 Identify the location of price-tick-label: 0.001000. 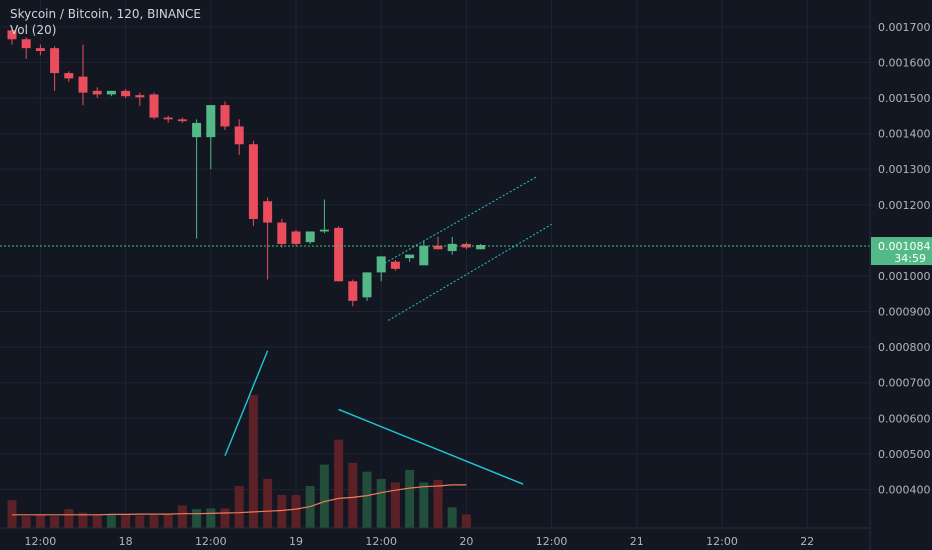
(904, 276).